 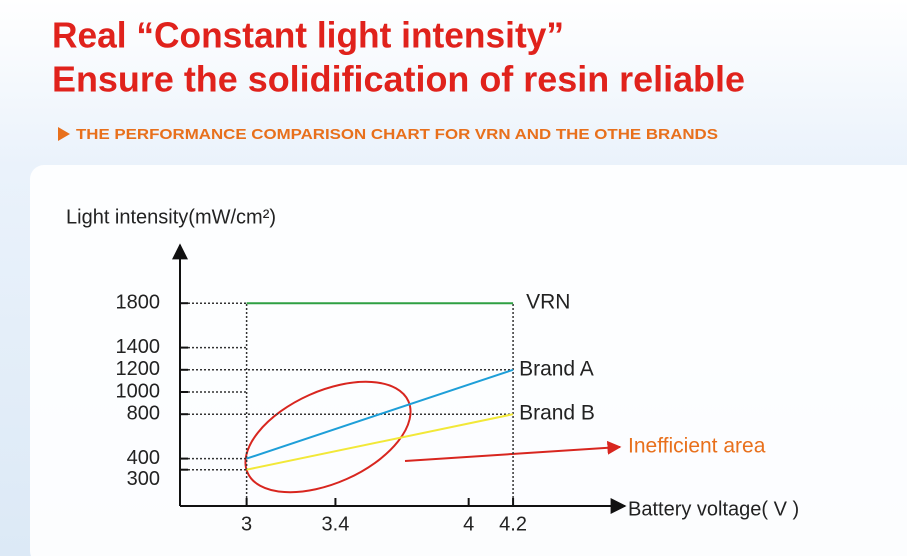 What do you see at coordinates (697, 446) in the screenshot?
I see `annotation: Inefficient area` at bounding box center [697, 446].